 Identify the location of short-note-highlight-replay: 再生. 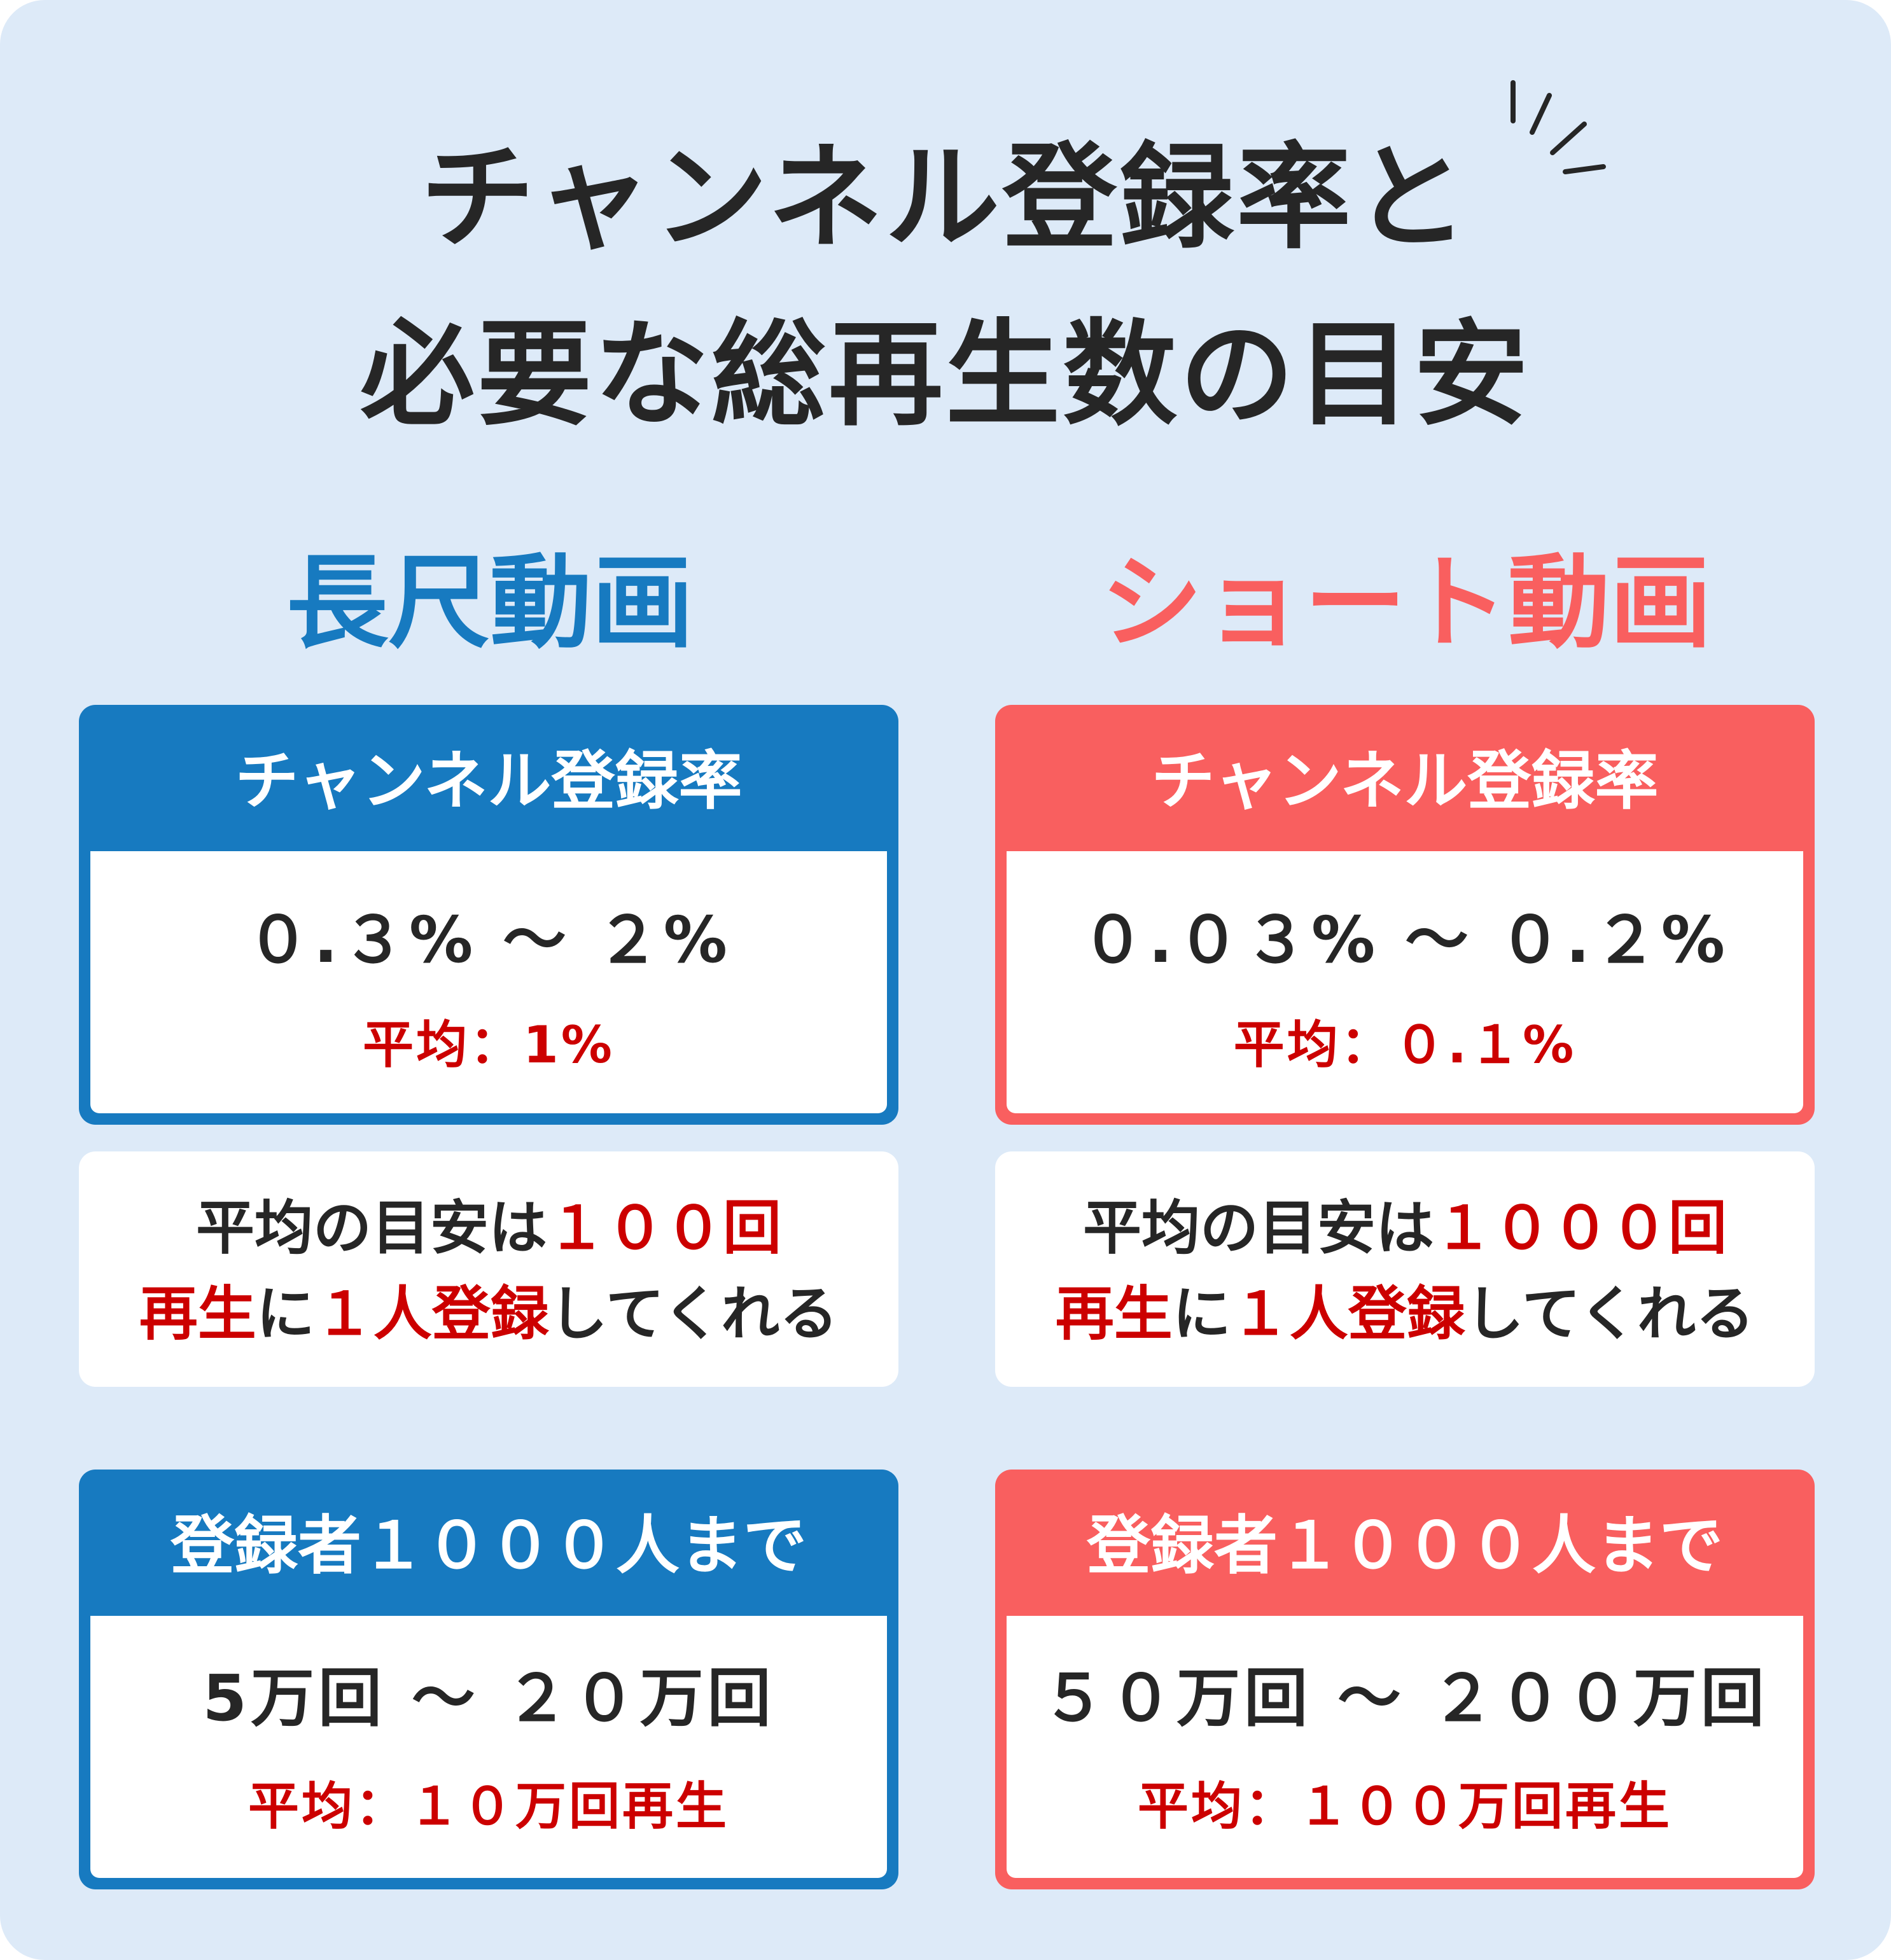
(1114, 1314).